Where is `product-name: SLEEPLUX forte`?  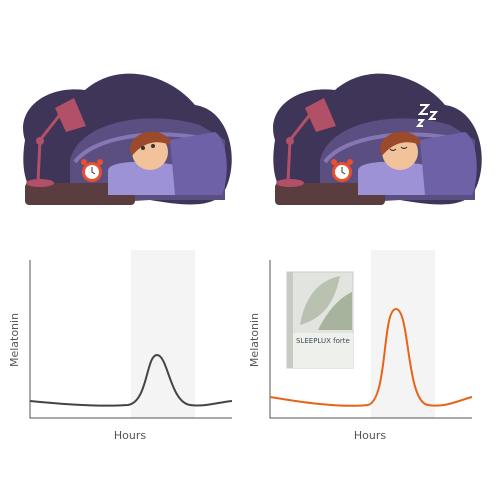 product-name: SLEEPLUX forte is located at coordinates (323, 341).